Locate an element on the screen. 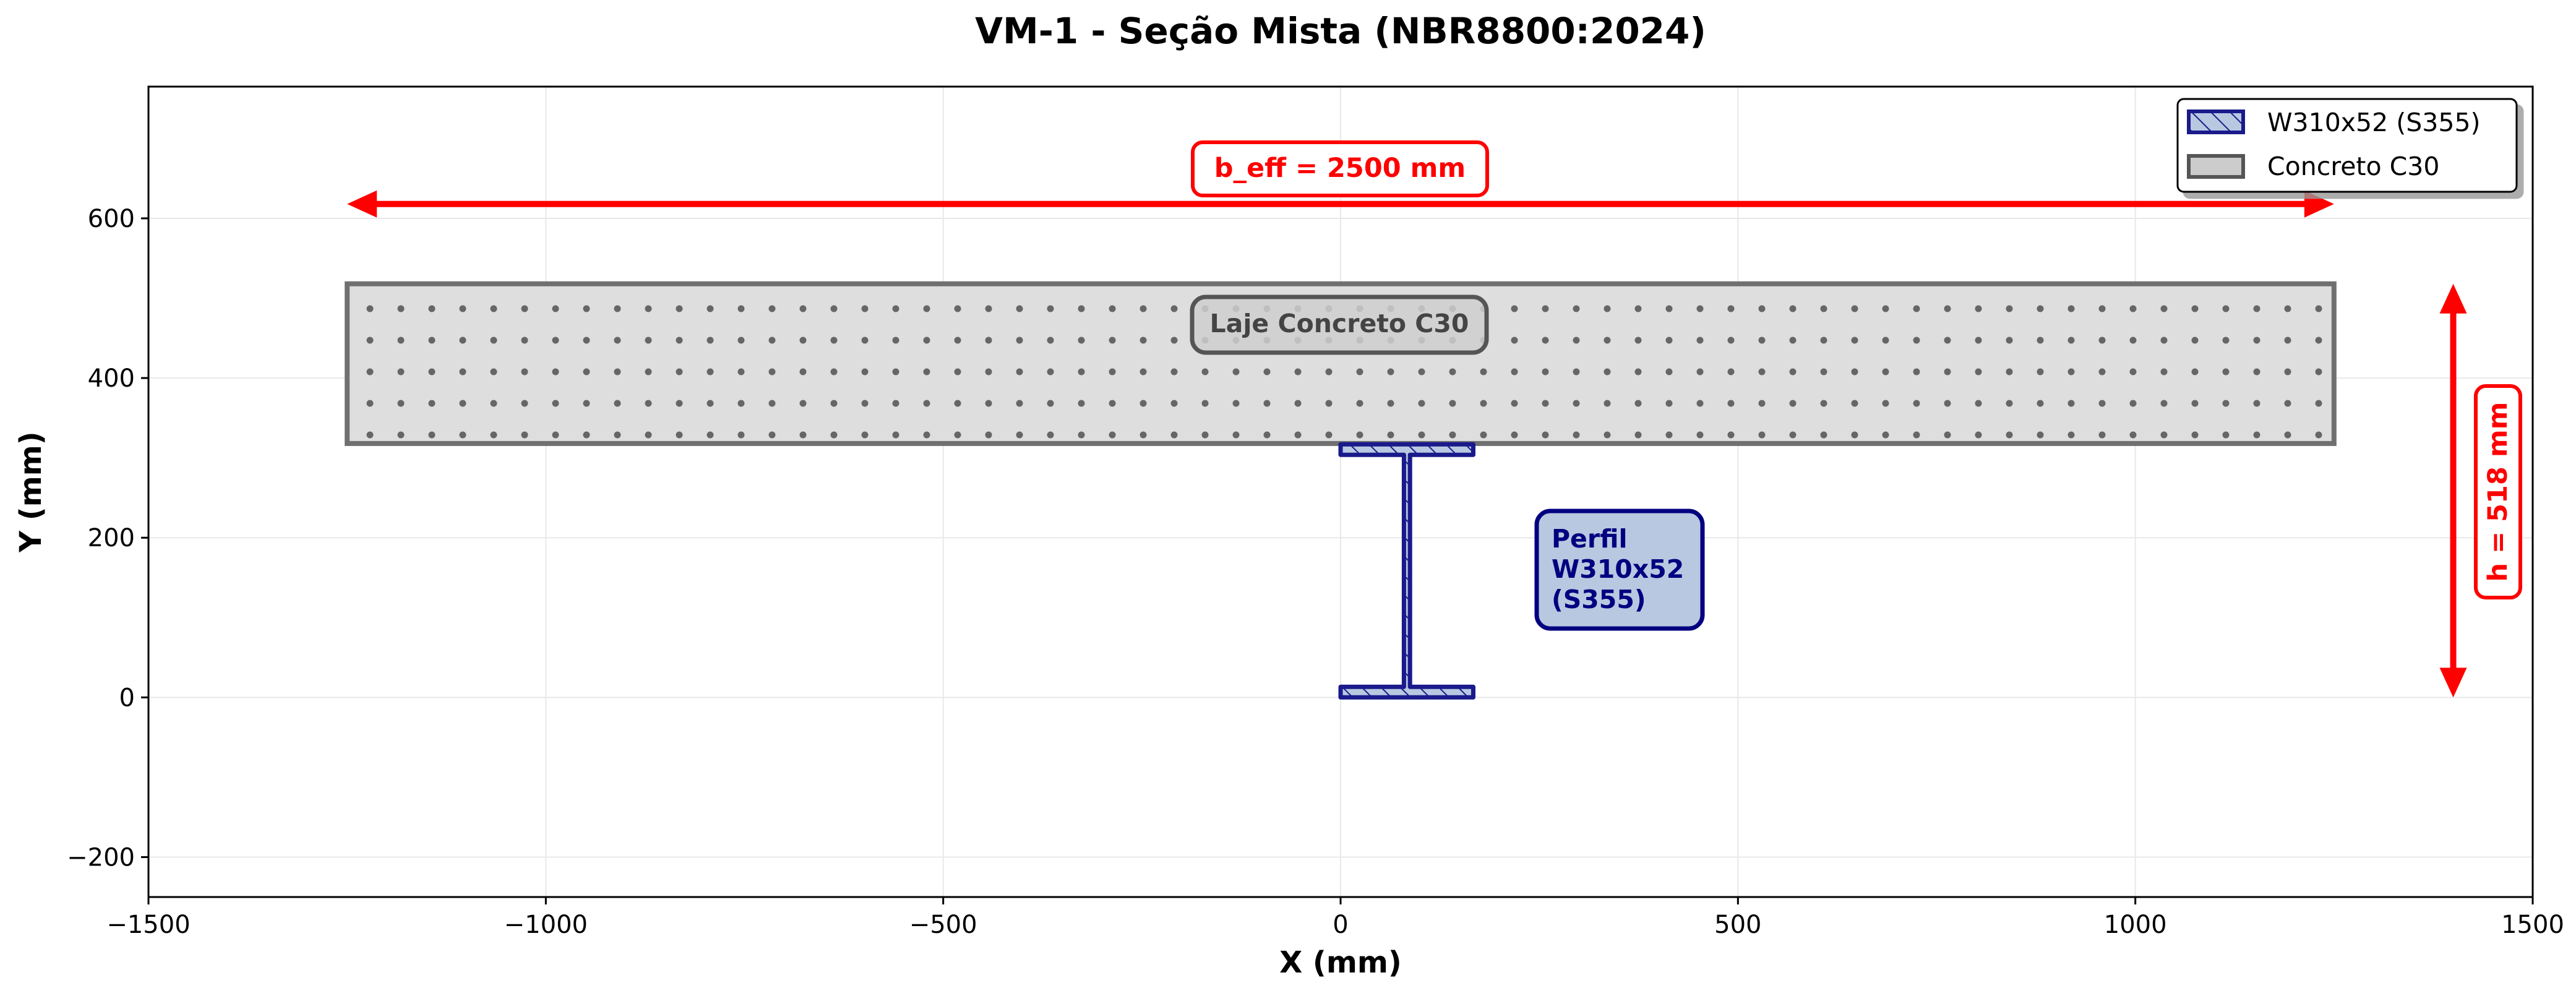 The width and height of the screenshot is (2576, 996). profile-label: Perfil W310x52 (S355) is located at coordinates (1619, 570).